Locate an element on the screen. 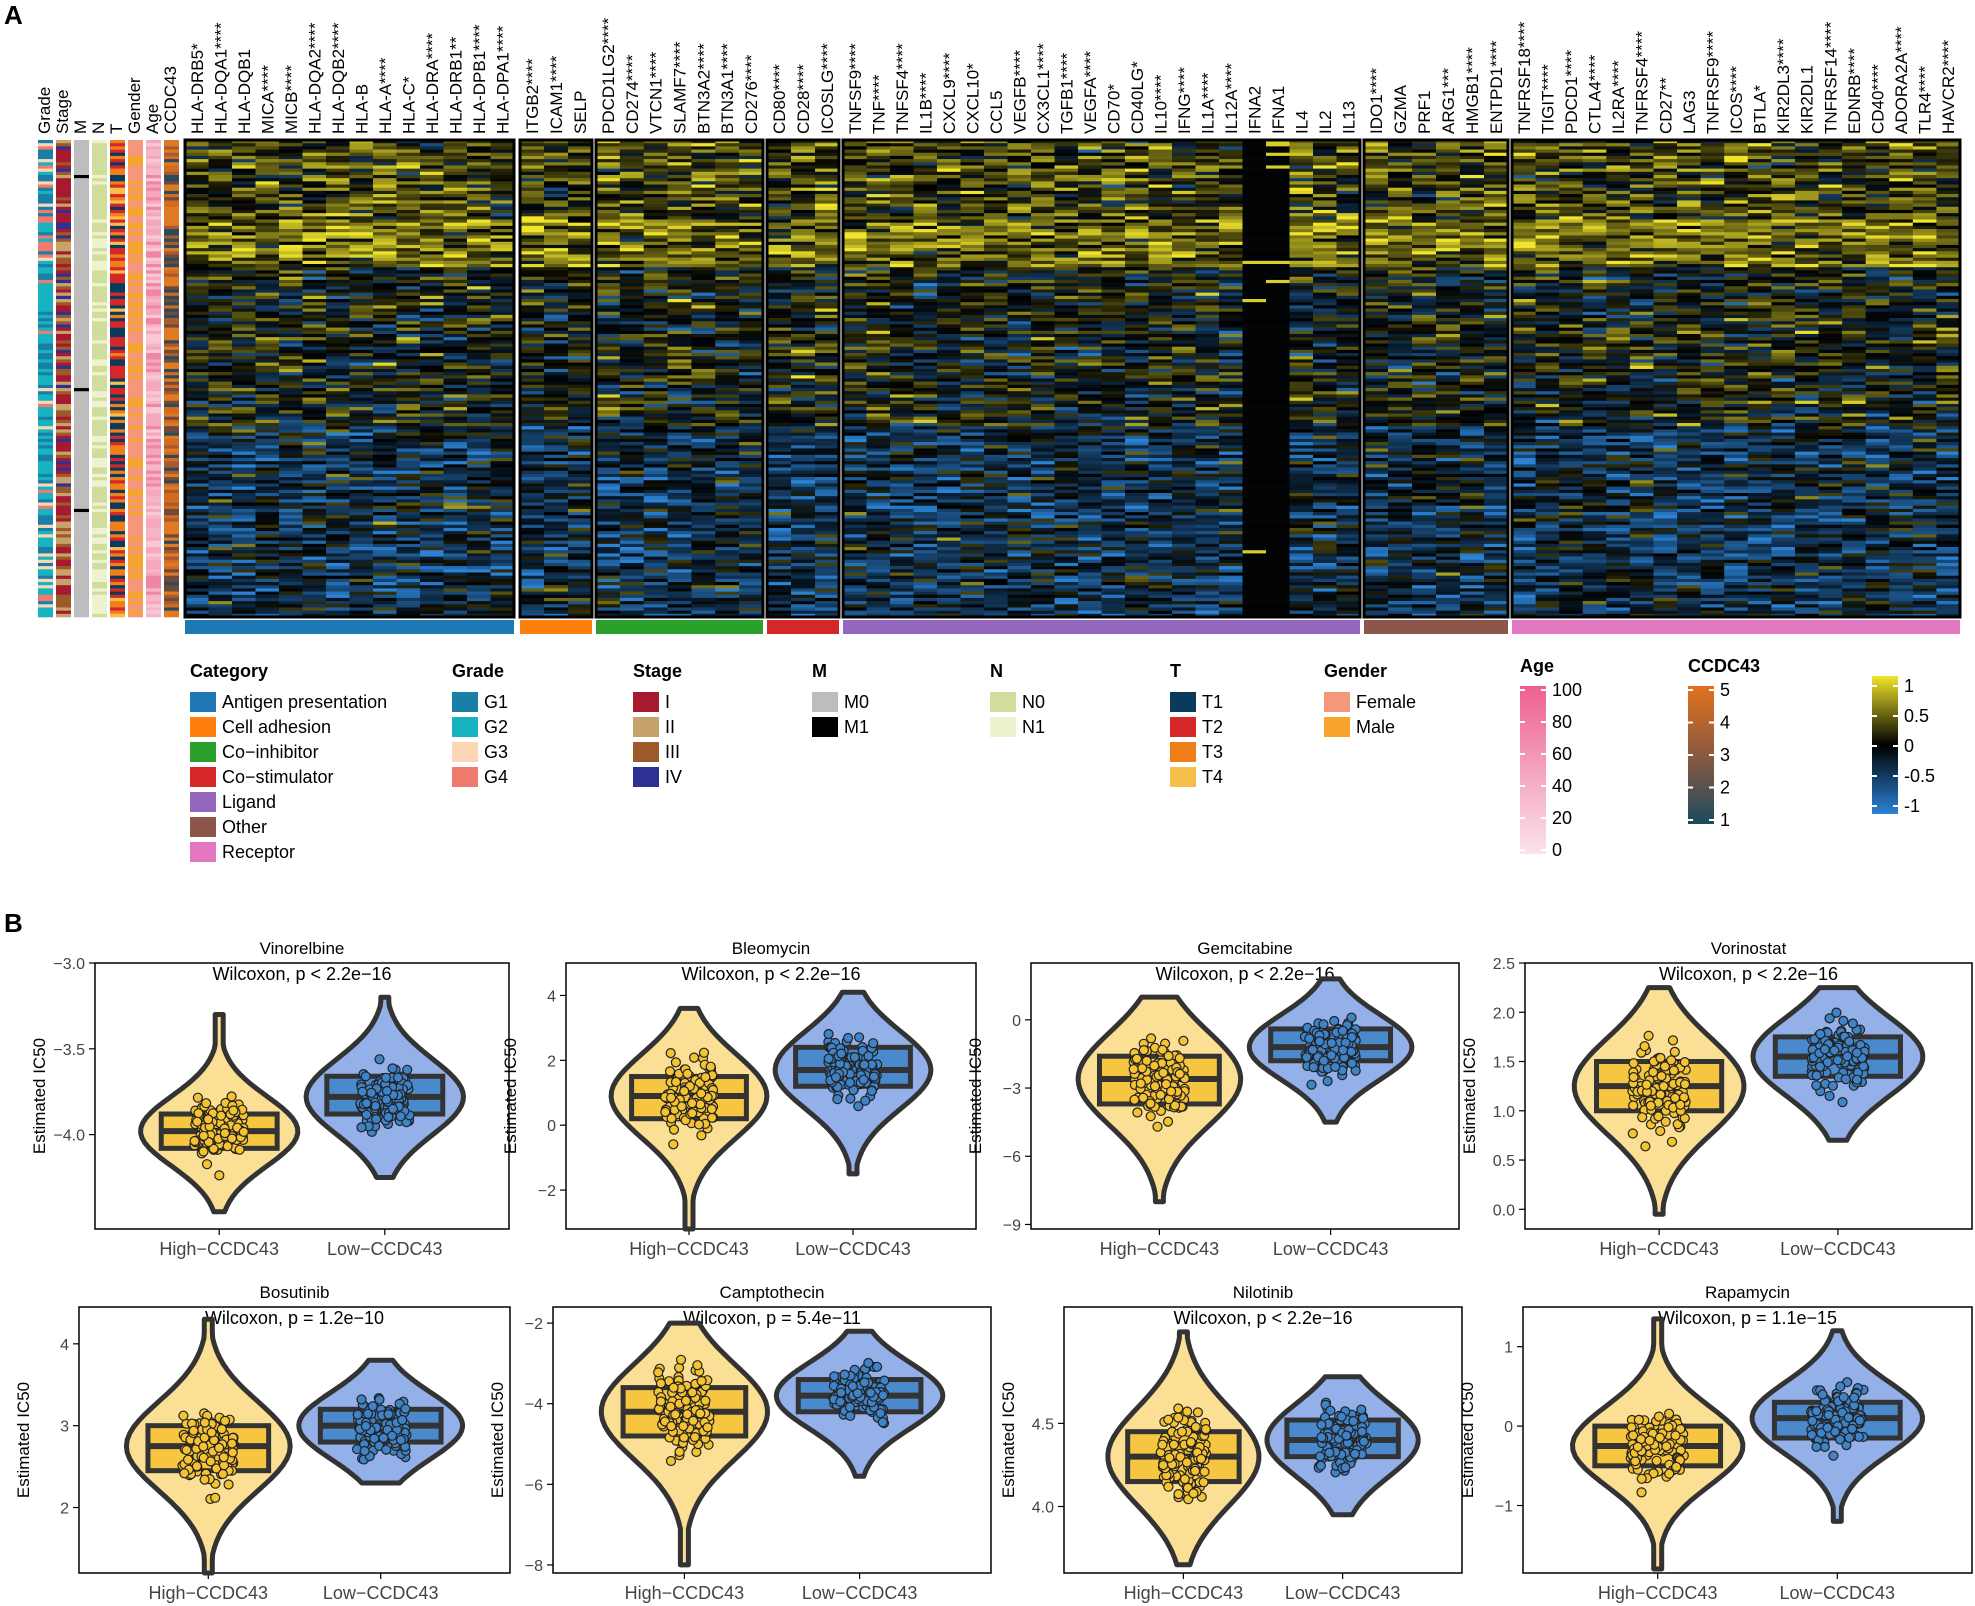 The image size is (1975, 1606). legend-label: N0 is located at coordinates (1033, 702).